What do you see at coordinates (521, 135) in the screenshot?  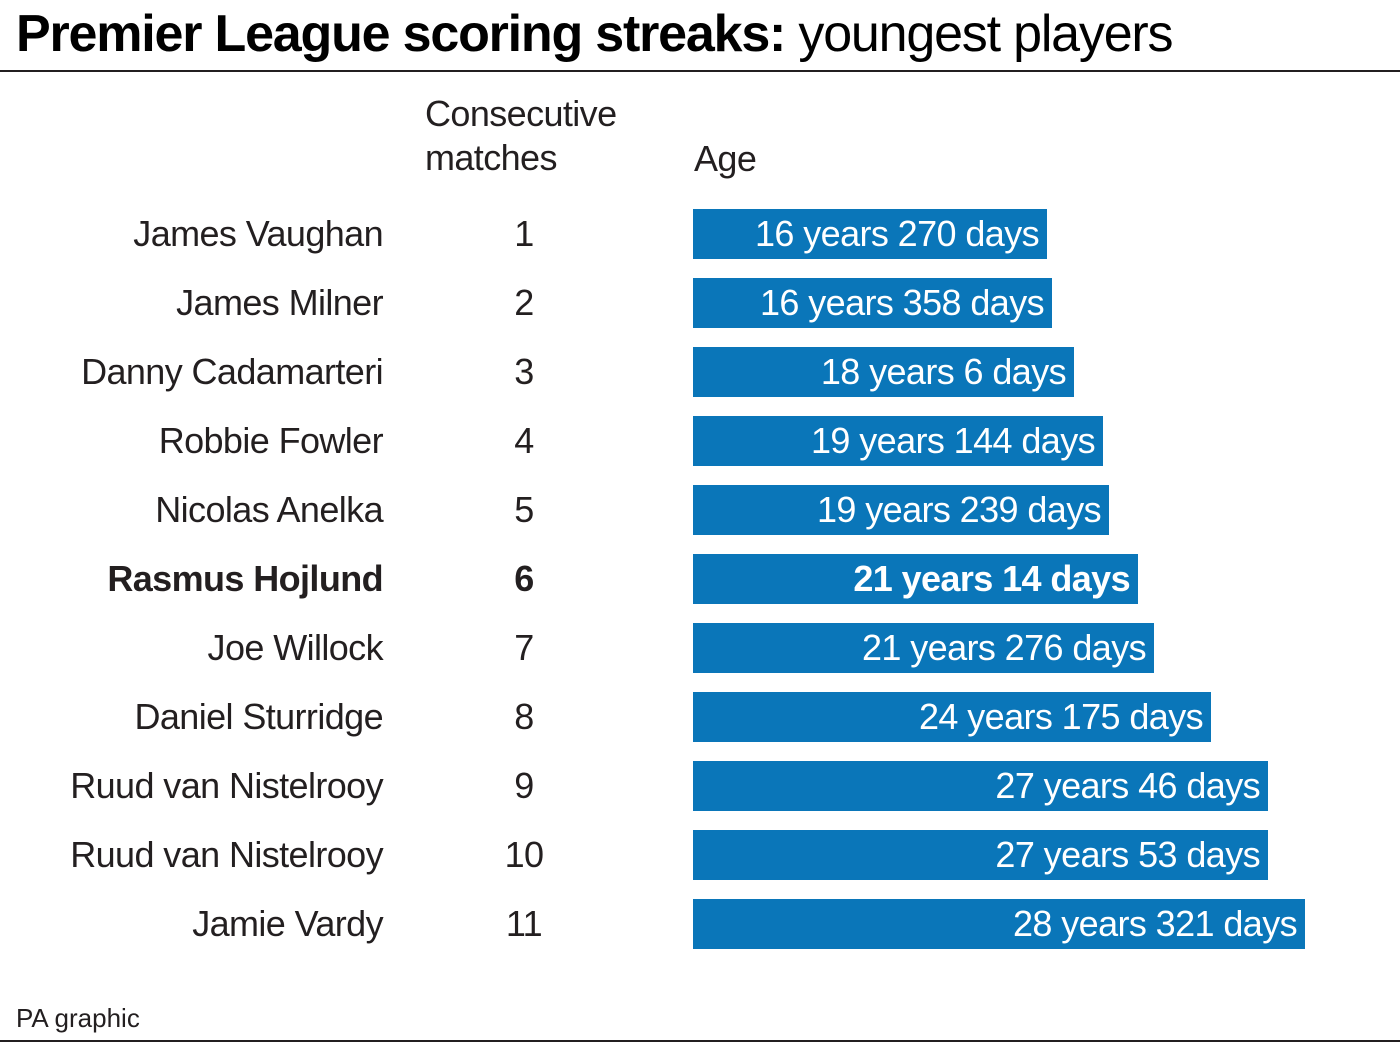 I see `matches-column-header: Consecutive matches` at bounding box center [521, 135].